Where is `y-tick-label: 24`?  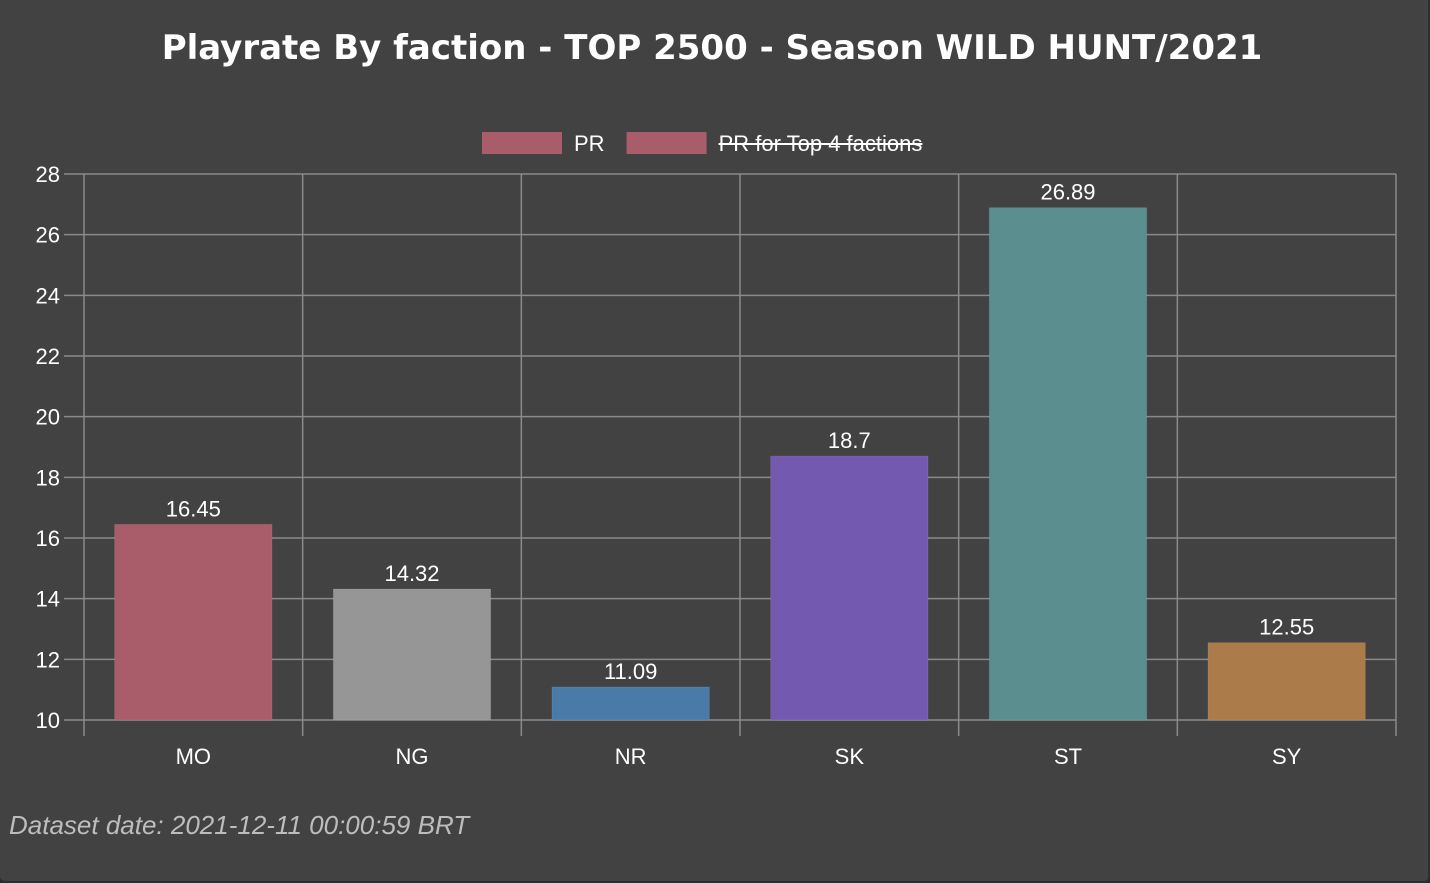 y-tick-label: 24 is located at coordinates (48, 295).